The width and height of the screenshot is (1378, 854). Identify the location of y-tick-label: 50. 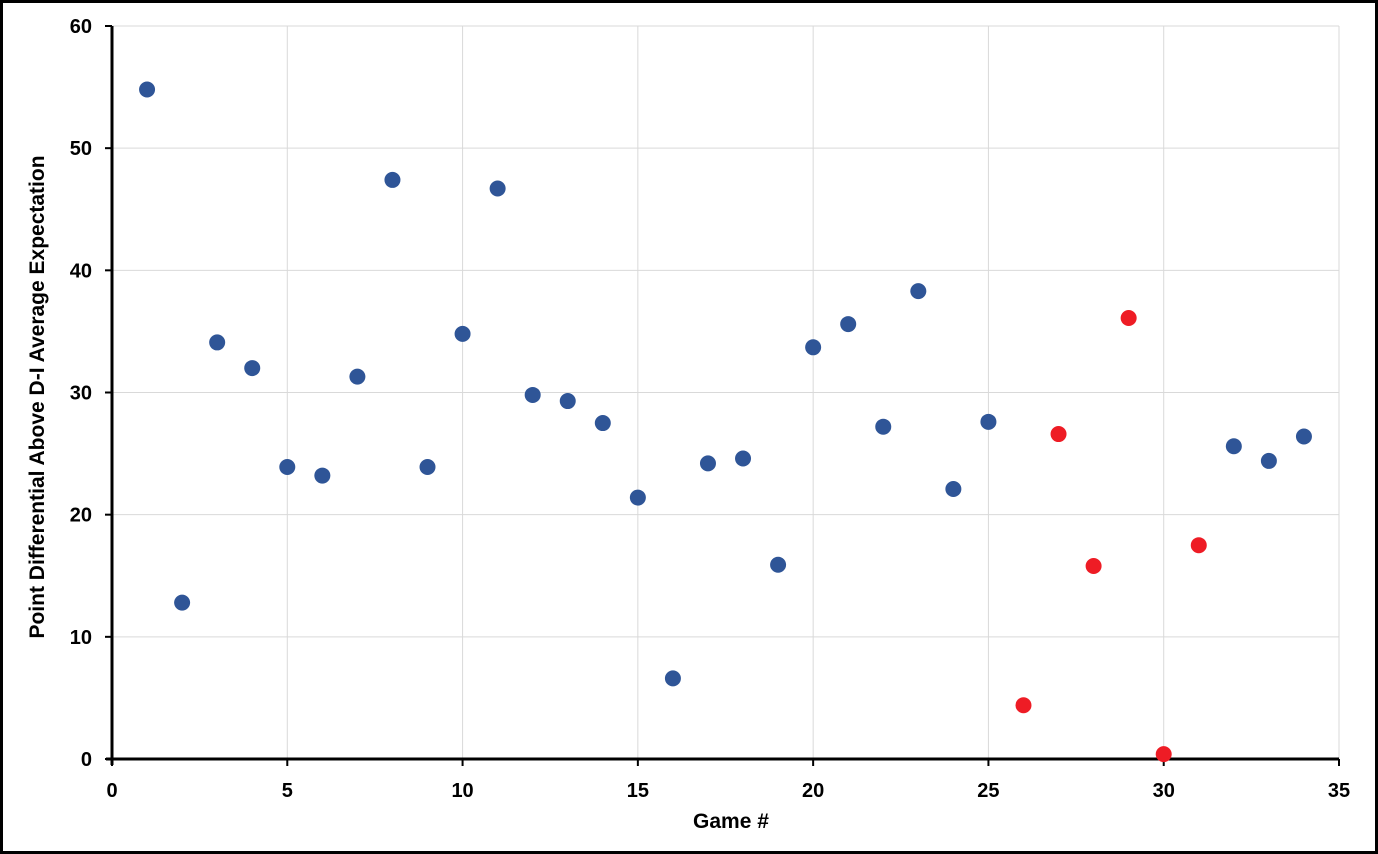
(81, 149).